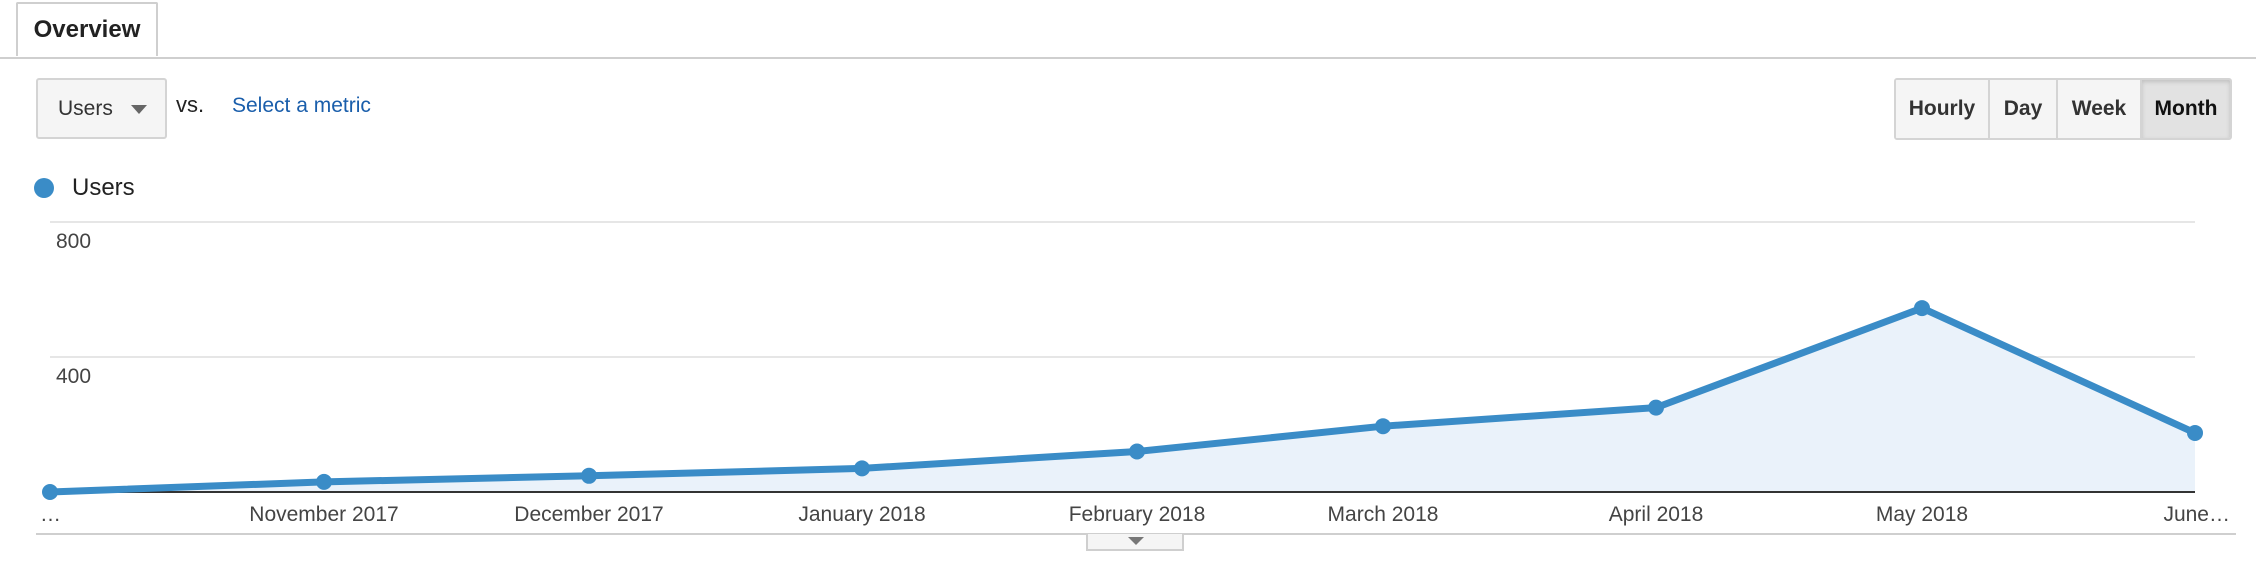 This screenshot has height=566, width=2256. Describe the element at coordinates (1943, 109) in the screenshot. I see `period-hourly-button: Hourly` at that location.